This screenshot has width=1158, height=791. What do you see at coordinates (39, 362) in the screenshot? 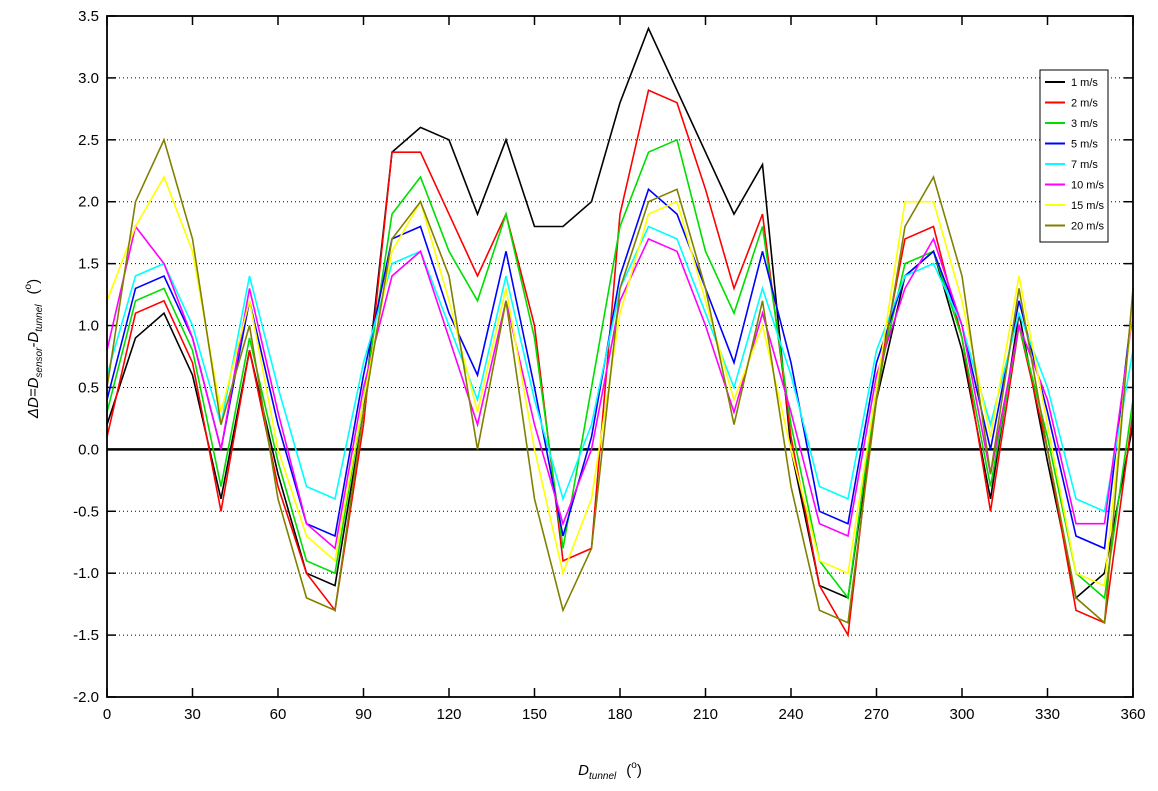
I see `y-axis-label-part: sensor` at bounding box center [39, 362].